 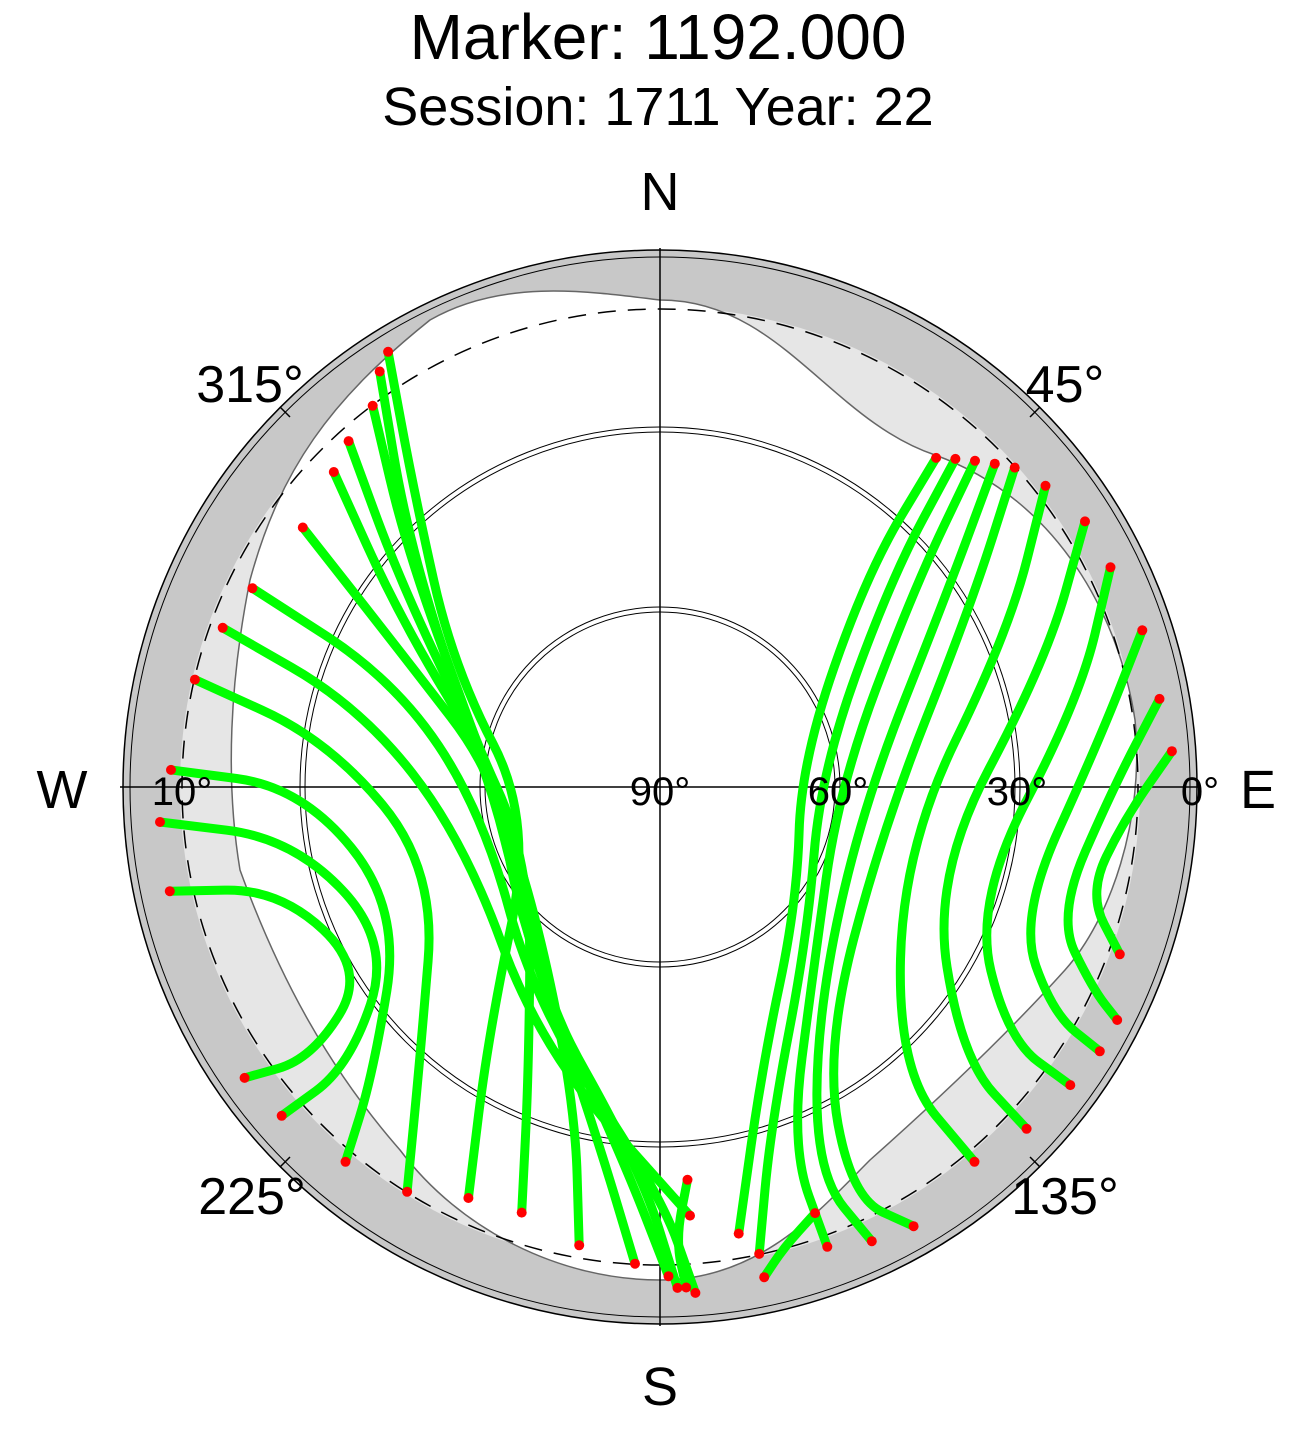 I want to click on track-16-start-point, so click(x=994, y=463).